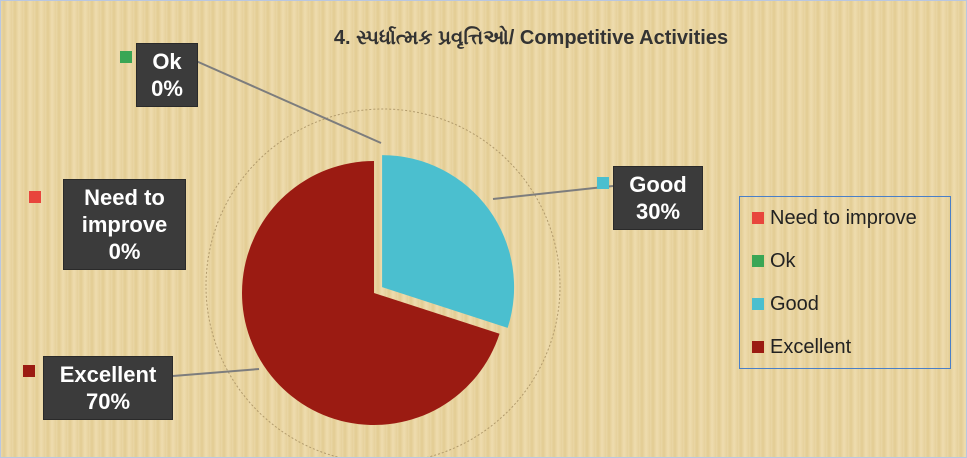 The width and height of the screenshot is (967, 458). Describe the element at coordinates (108, 401) in the screenshot. I see `data-label-value: 70%` at that location.